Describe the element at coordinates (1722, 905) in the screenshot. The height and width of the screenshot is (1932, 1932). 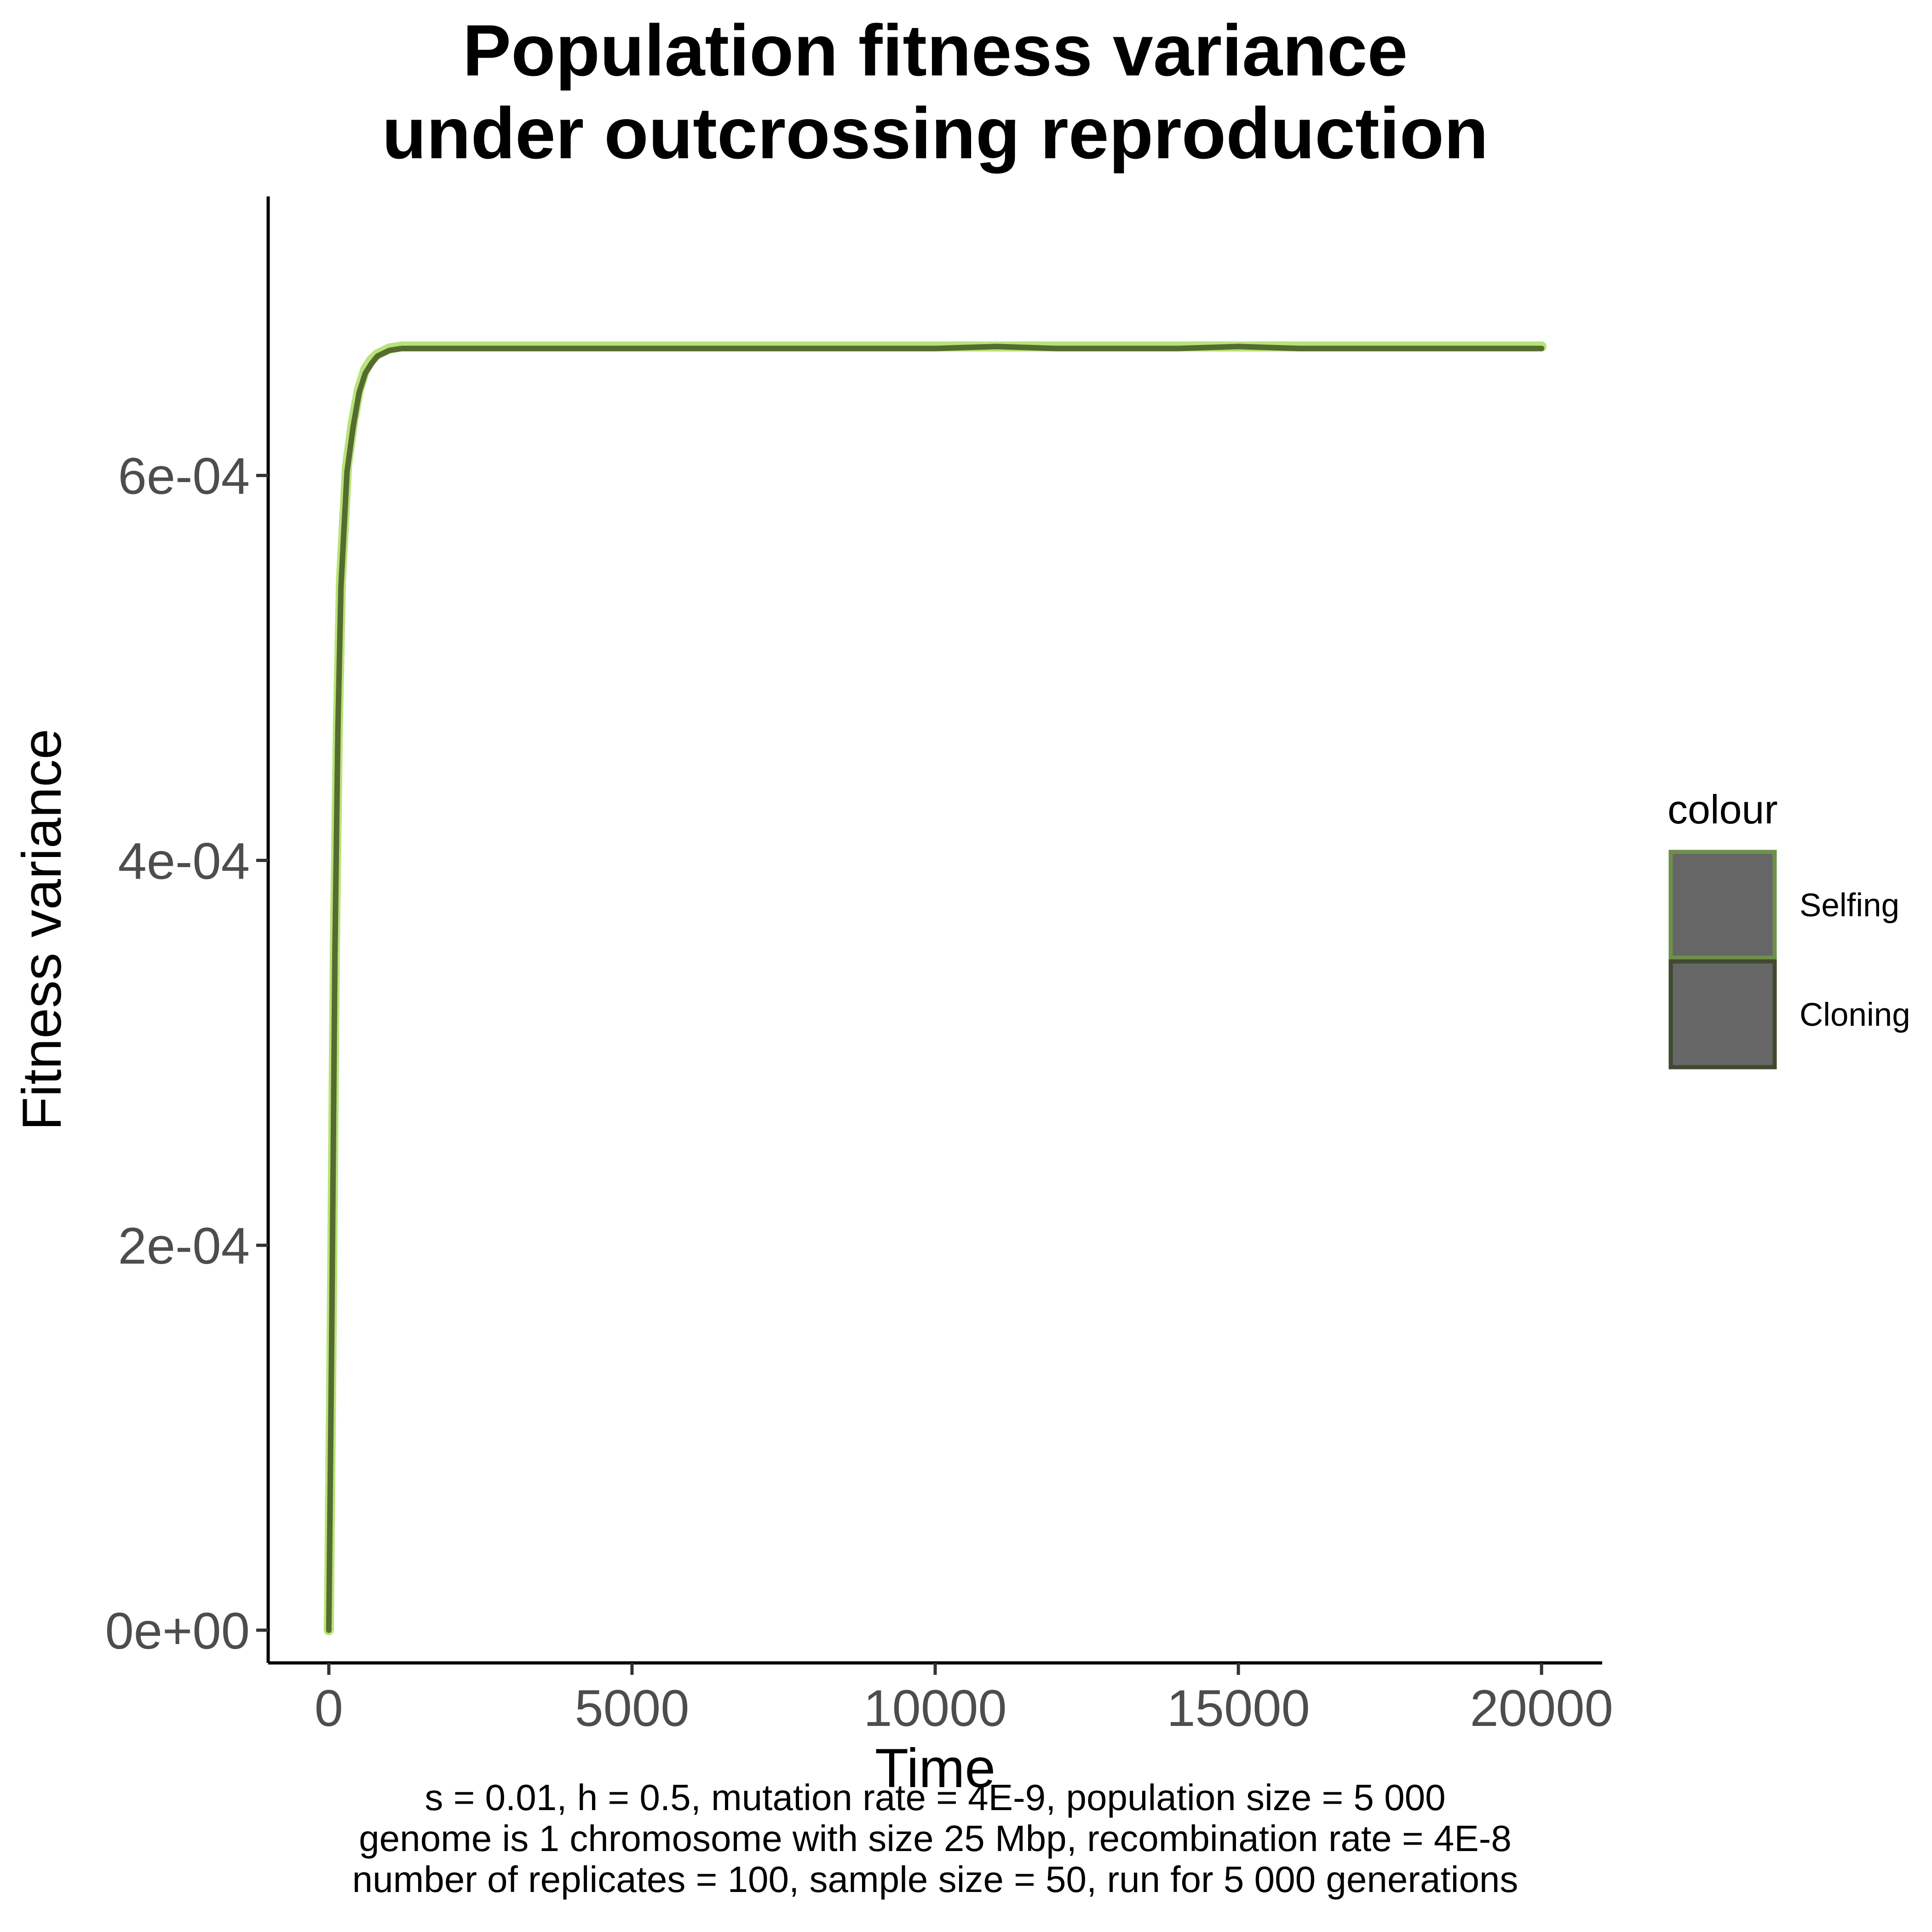
I see `legend-swatch-selfing` at that location.